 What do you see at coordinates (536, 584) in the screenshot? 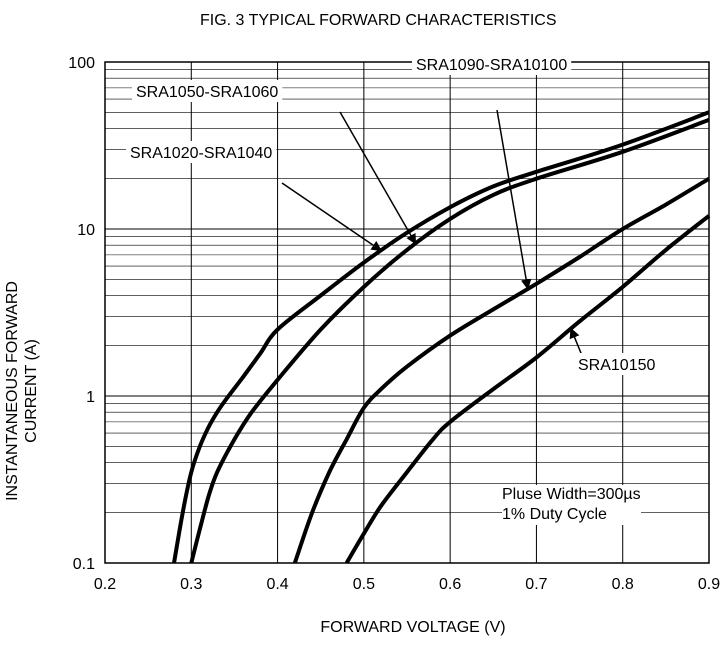
I see `x-tick-label: 0.7` at bounding box center [536, 584].